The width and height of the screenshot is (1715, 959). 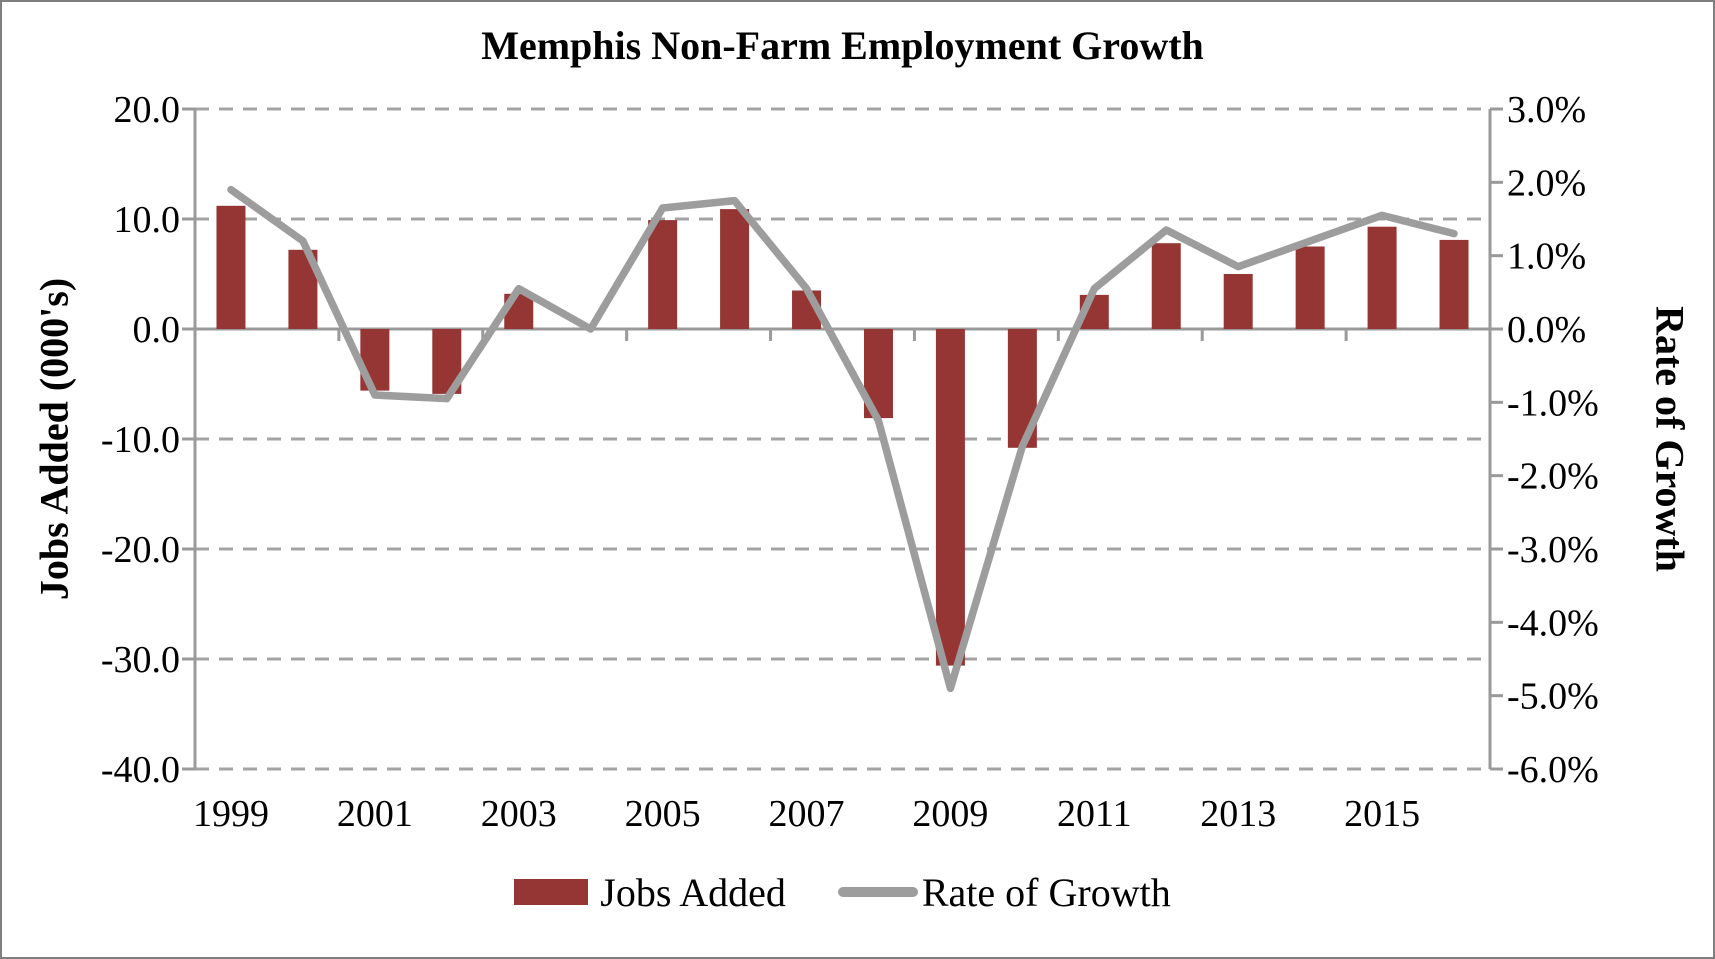 What do you see at coordinates (147, 220) in the screenshot?
I see `left-axis-tick-label: 10.0` at bounding box center [147, 220].